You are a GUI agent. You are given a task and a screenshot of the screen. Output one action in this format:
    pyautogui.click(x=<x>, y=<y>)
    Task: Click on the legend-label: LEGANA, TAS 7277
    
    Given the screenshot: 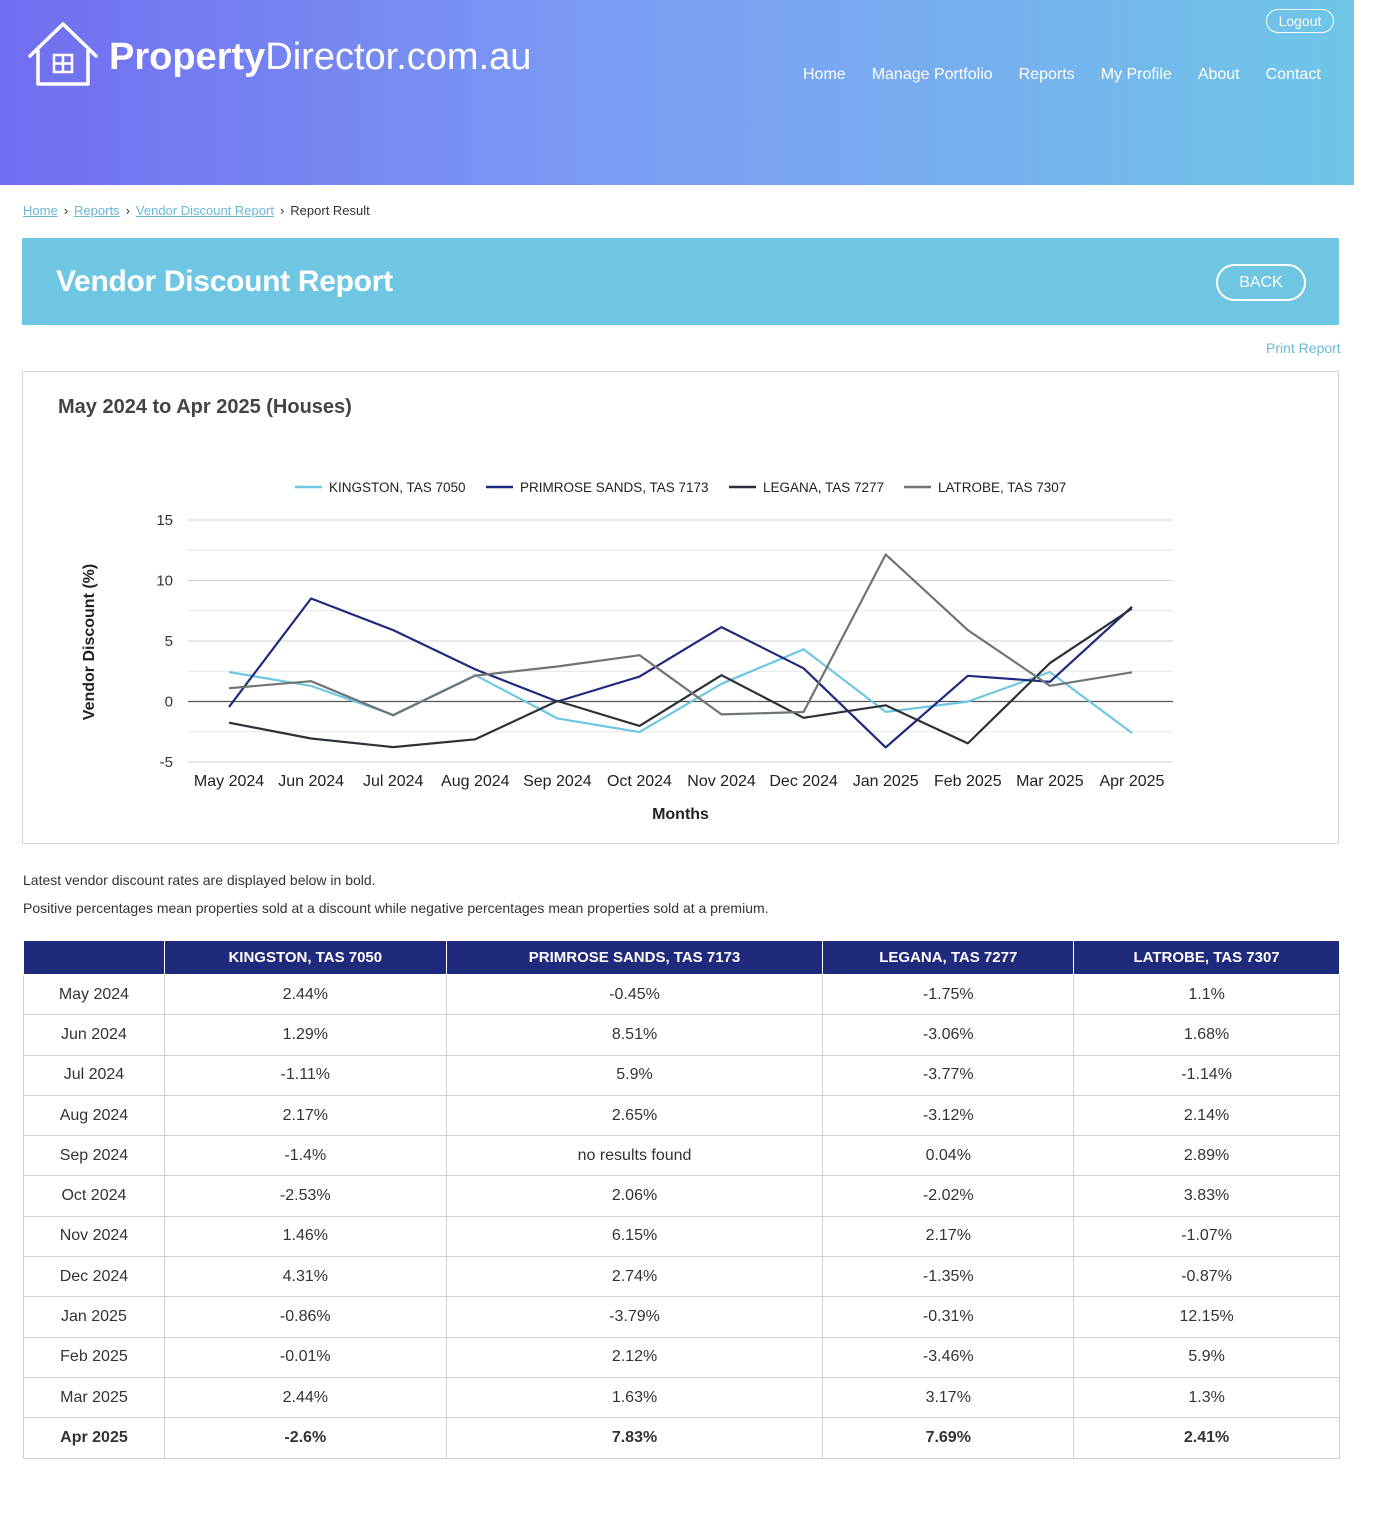 What is the action you would take?
    pyautogui.click(x=823, y=487)
    